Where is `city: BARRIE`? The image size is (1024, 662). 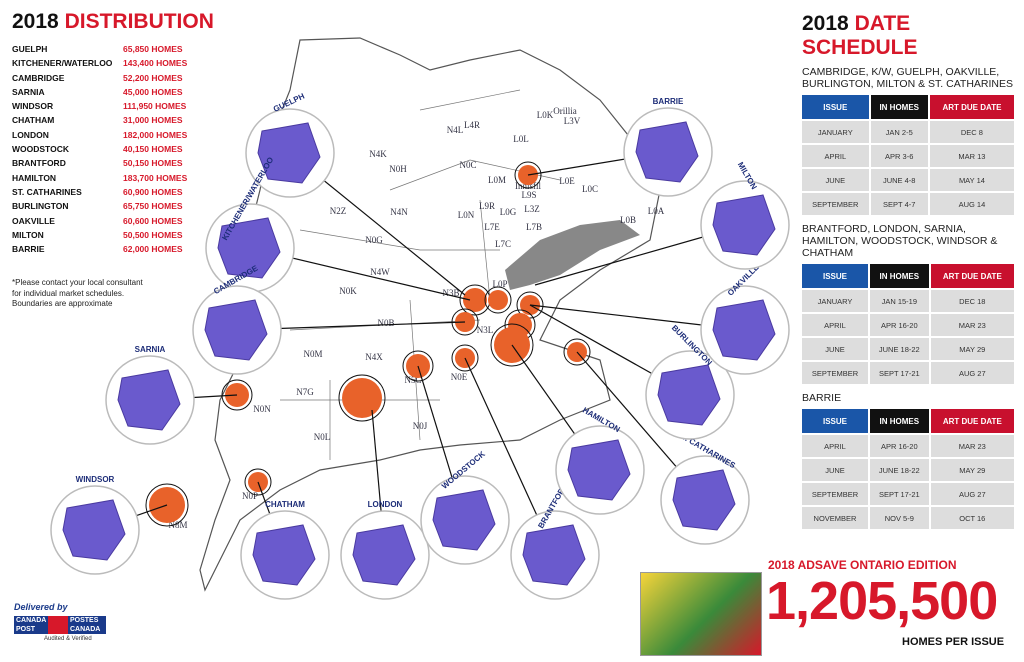
city: BARRIE is located at coordinates (28, 249).